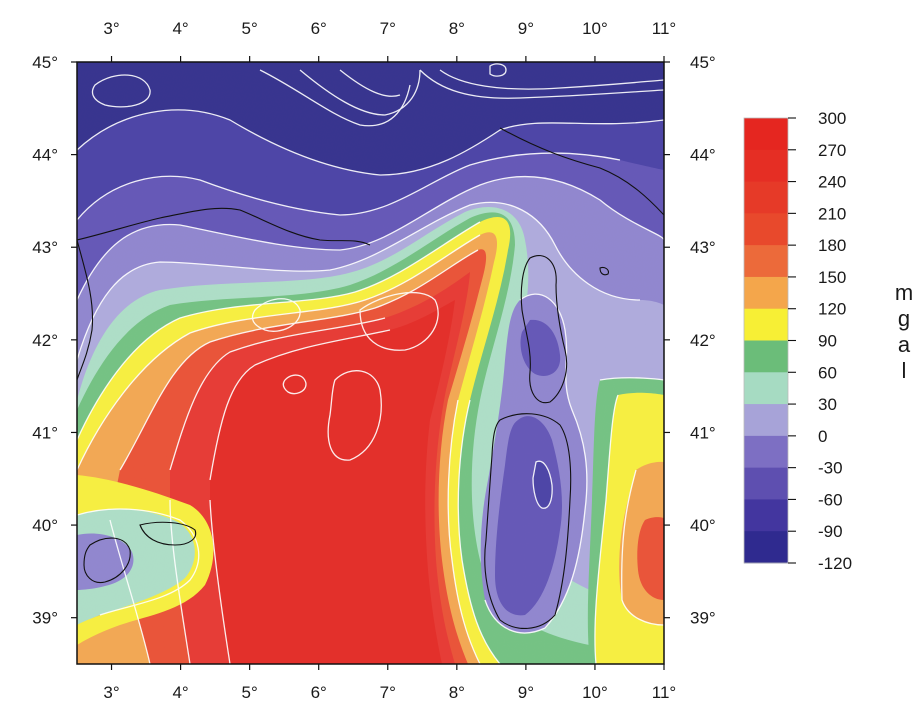  Describe the element at coordinates (703, 155) in the screenshot. I see `lat-label-right: 44°` at that location.